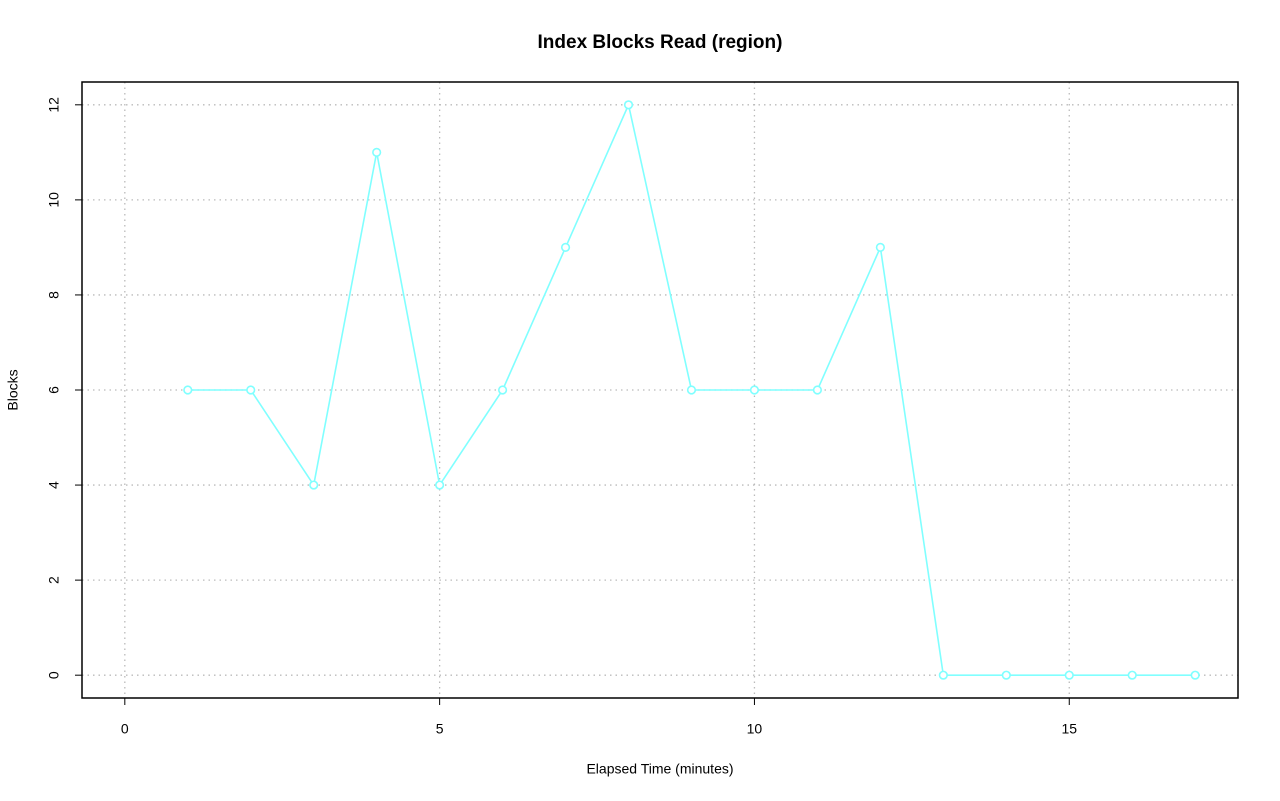  Describe the element at coordinates (660, 42) in the screenshot. I see `chart-title: Index Blocks Read (region)` at that location.